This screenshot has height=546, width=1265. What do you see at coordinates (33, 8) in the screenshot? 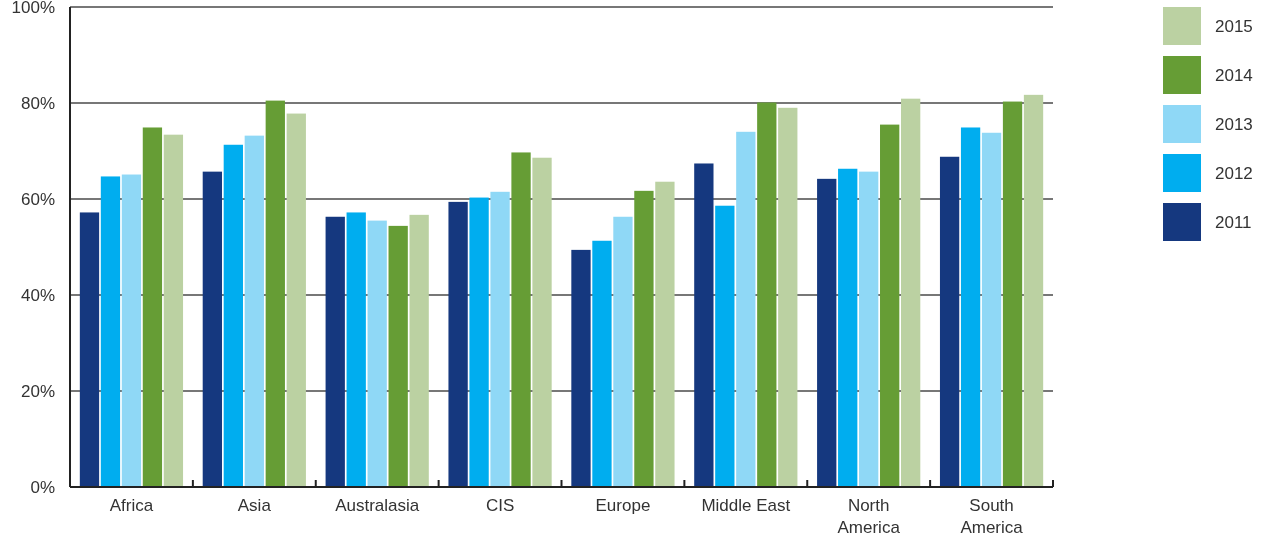
I see `y-tick-label: 100%` at bounding box center [33, 8].